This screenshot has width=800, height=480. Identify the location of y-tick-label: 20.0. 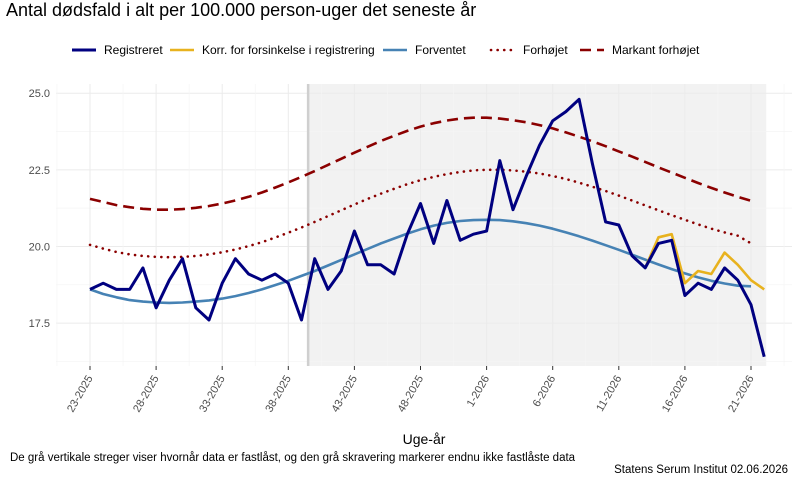
(39, 247).